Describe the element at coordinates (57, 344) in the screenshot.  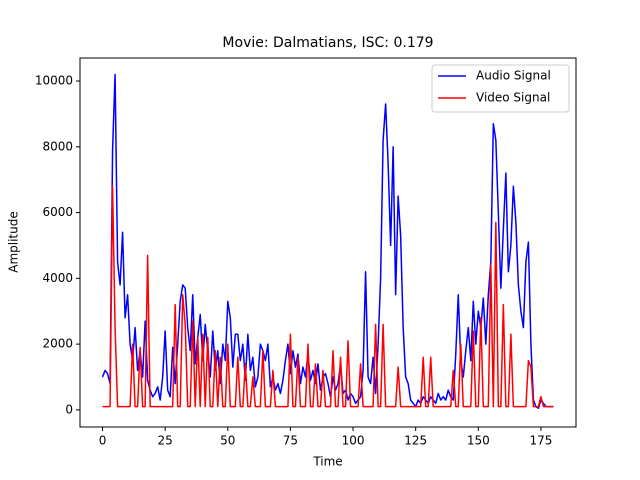
I see `y-tick-label: 2000` at that location.